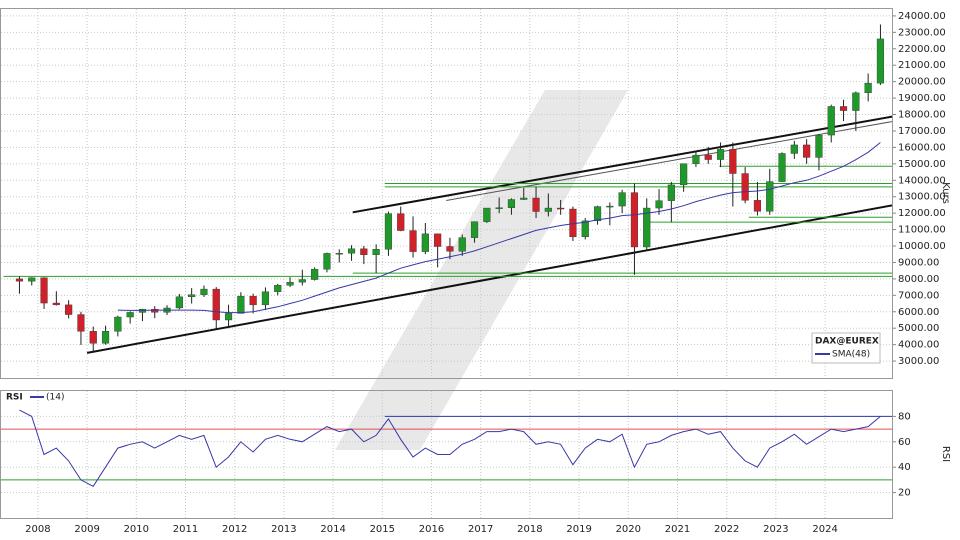 This screenshot has height=540, width=960. What do you see at coordinates (851, 355) in the screenshot?
I see `legend-label: SMA(48)` at bounding box center [851, 355].